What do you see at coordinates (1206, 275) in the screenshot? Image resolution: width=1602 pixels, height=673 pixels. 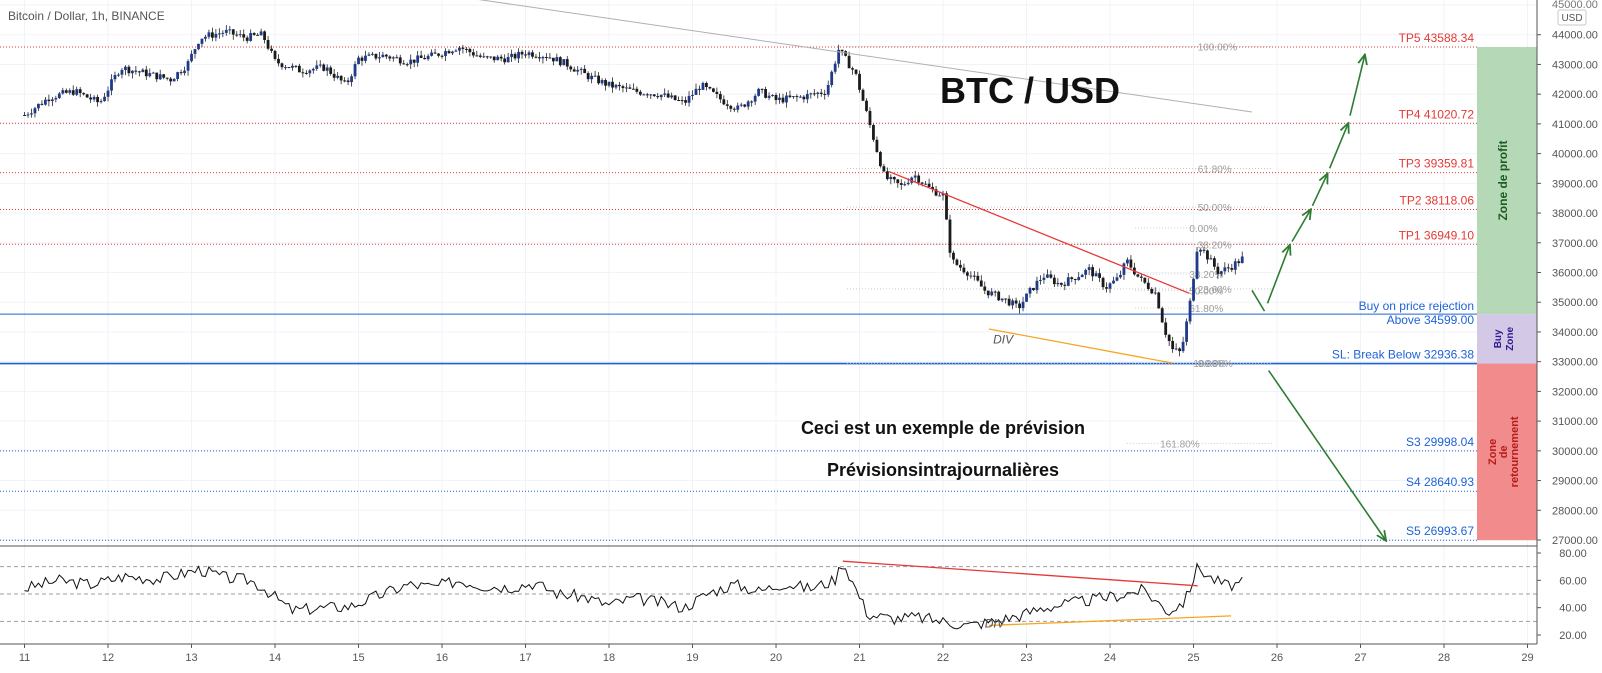 I see `fib-small-label-1: 38.20%` at bounding box center [1206, 275].